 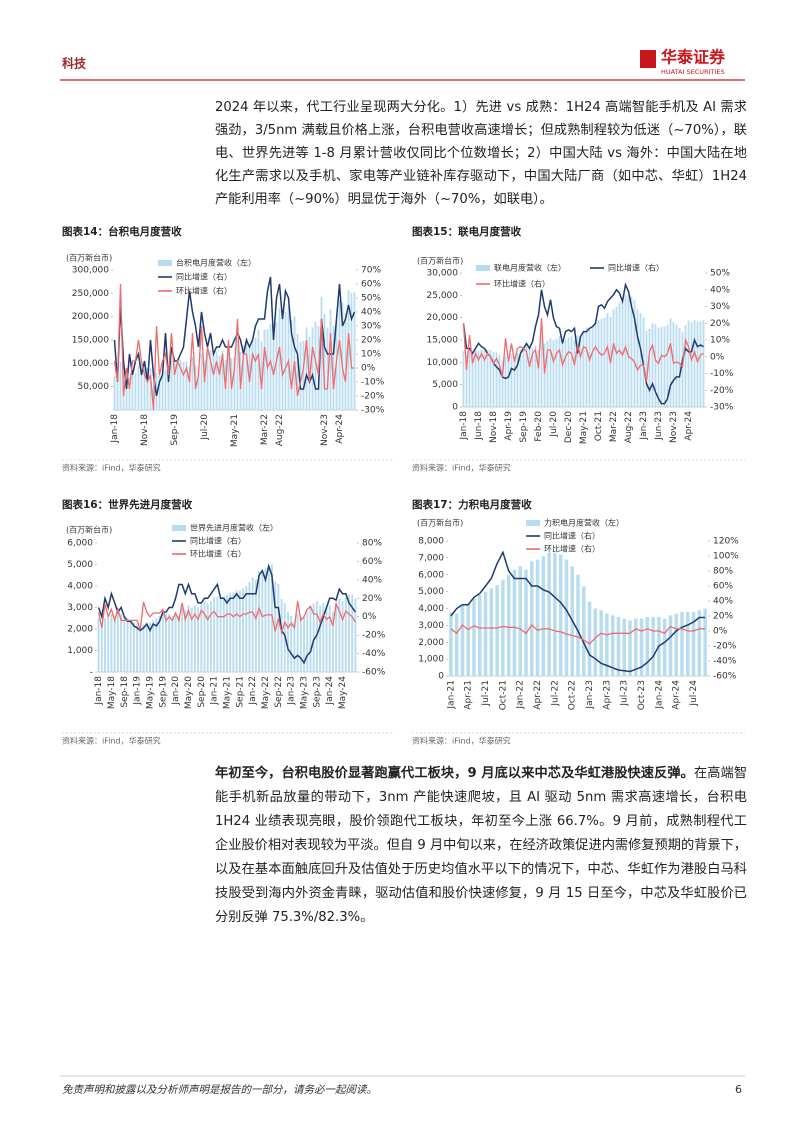 What do you see at coordinates (226, 617) in the screenshot?
I see `line` at bounding box center [226, 617].